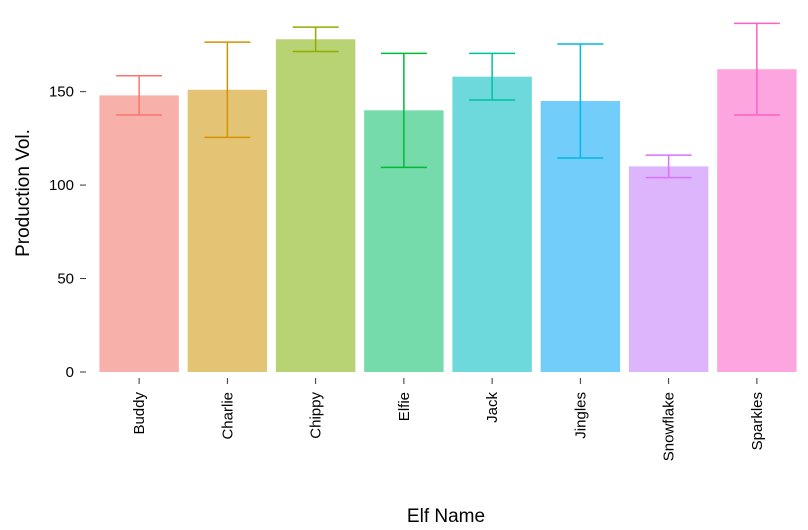  I want to click on x-tick-label: Sparkles, so click(757, 421).